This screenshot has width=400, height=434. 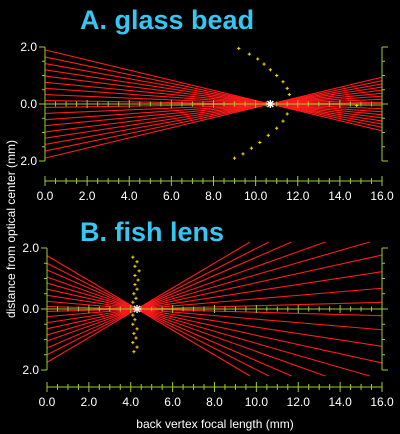 What do you see at coordinates (167, 20) in the screenshot?
I see `panel-a-title: A. glass bead` at bounding box center [167, 20].